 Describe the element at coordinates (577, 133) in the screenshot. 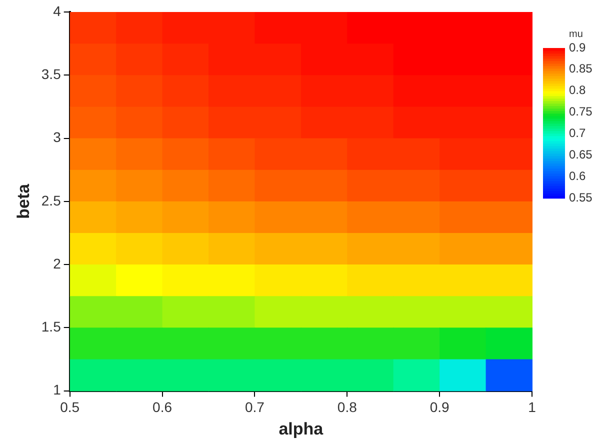

I see `color-bar-label: 0.7` at that location.